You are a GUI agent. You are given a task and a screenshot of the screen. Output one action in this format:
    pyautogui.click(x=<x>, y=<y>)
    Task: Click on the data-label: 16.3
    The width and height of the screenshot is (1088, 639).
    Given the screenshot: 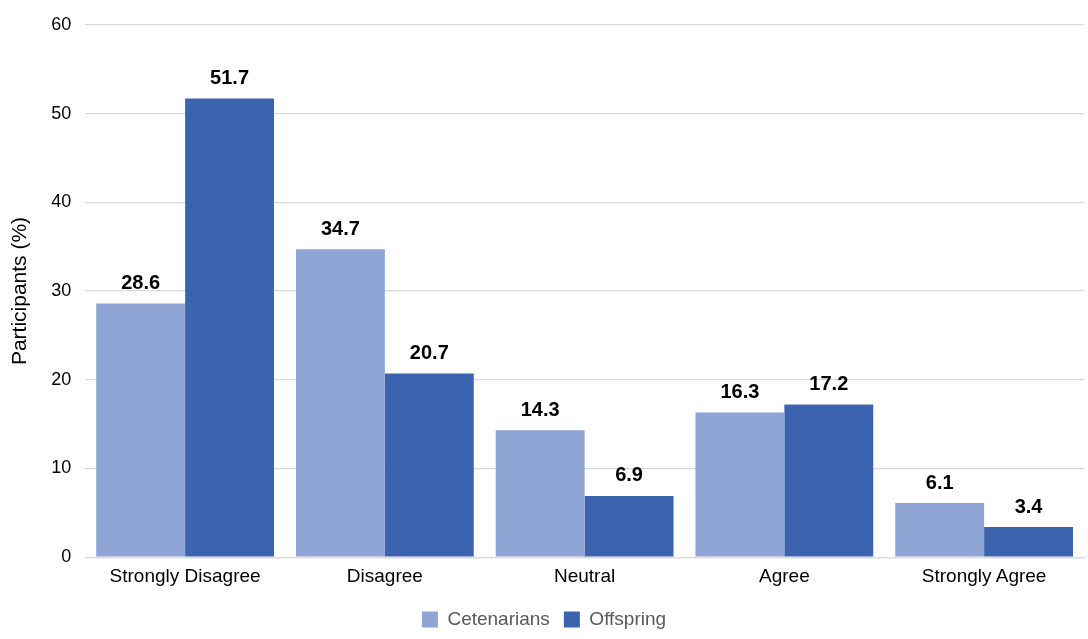 What is the action you would take?
    pyautogui.click(x=740, y=391)
    